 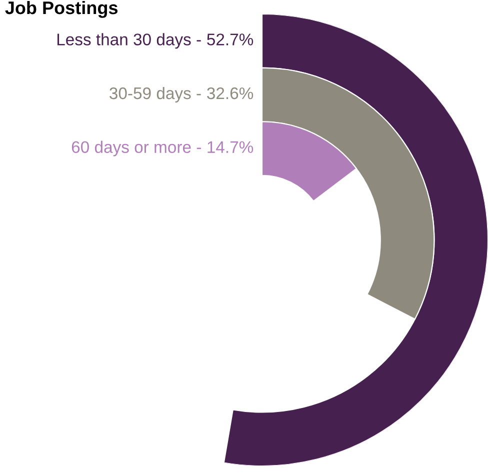 I want to click on category-label: Less than 30 days -, so click(x=129, y=41).